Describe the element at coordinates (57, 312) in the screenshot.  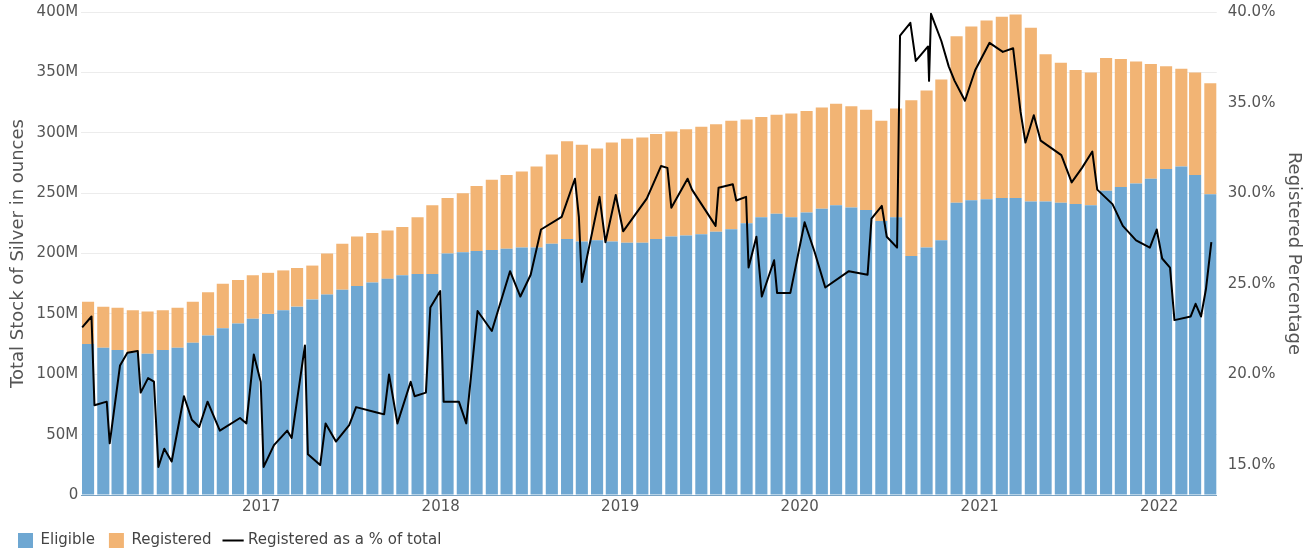
I see `y-tick-label: 150M` at that location.